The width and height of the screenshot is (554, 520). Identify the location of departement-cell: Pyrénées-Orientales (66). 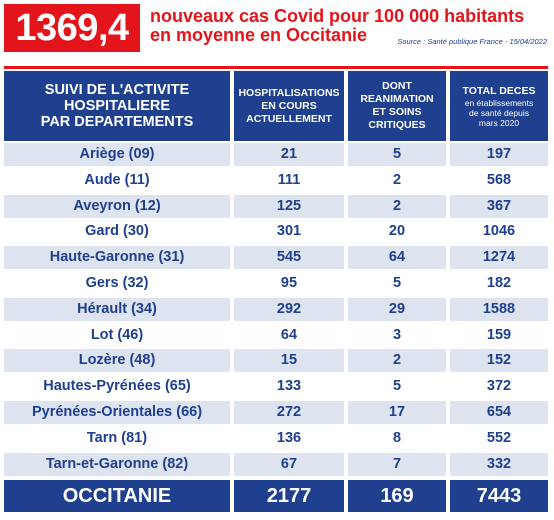
(117, 412).